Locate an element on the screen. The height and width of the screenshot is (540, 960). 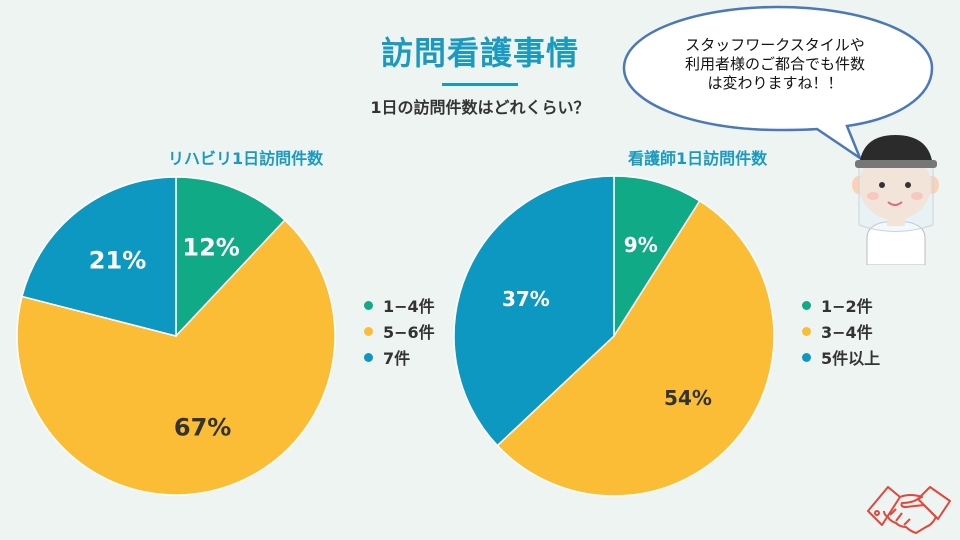
legend-label: 3−4件 is located at coordinates (847, 332).